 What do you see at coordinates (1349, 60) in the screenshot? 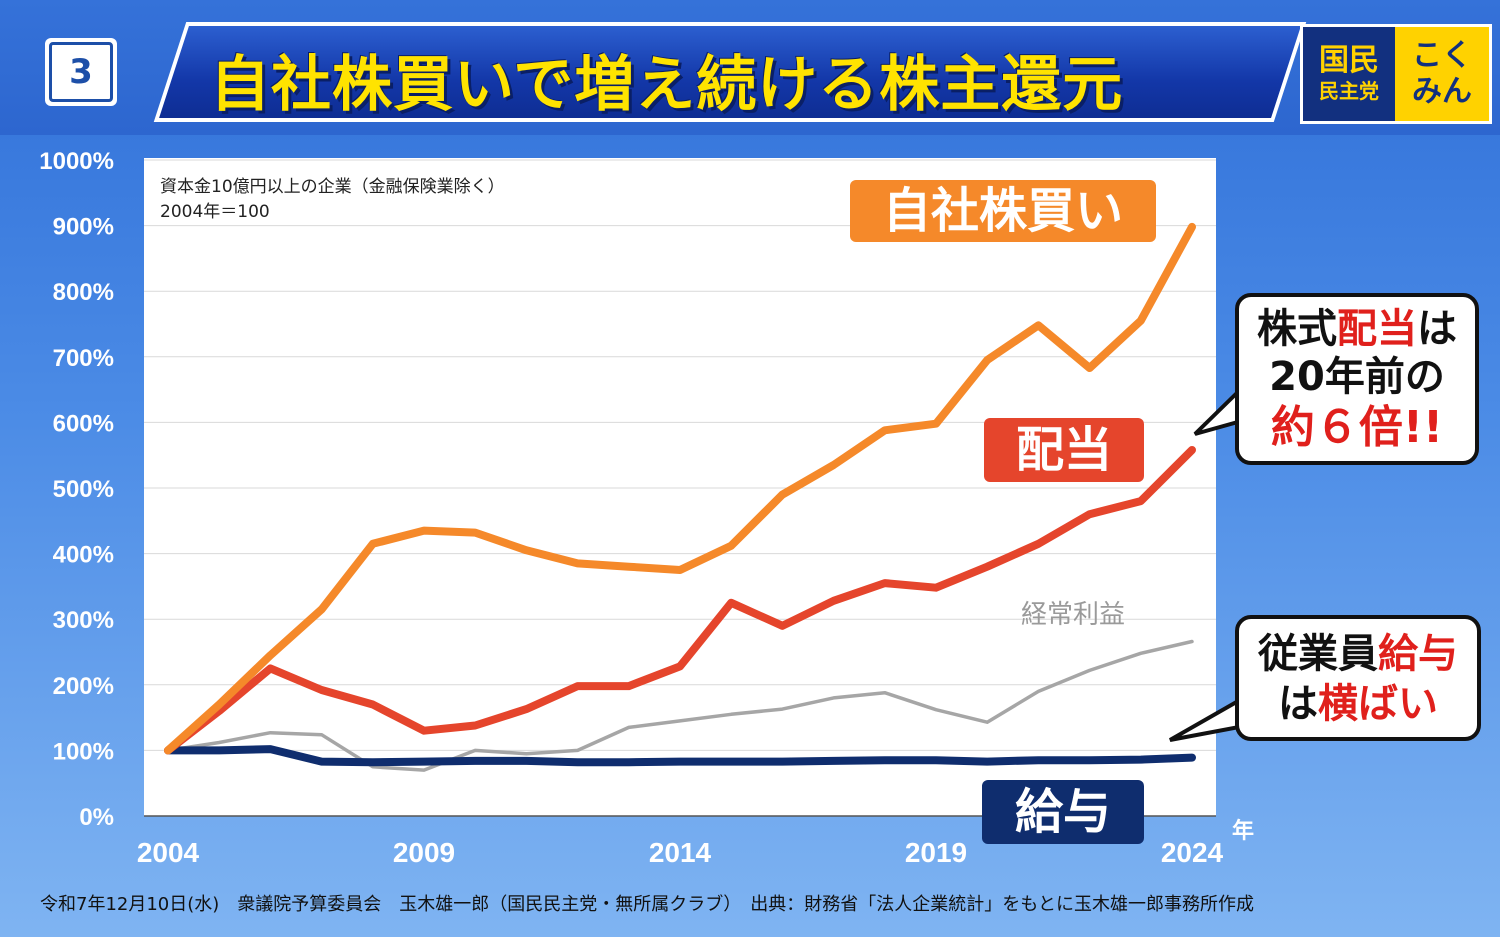
I see `logo-text-kokumin: 国民` at bounding box center [1349, 60].